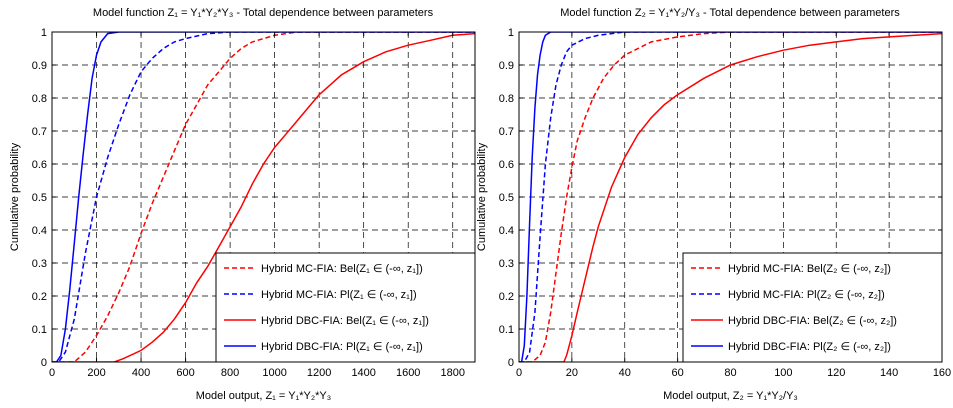 The height and width of the screenshot is (408, 953). What do you see at coordinates (625, 373) in the screenshot?
I see `x-tick-label: 40` at bounding box center [625, 373].